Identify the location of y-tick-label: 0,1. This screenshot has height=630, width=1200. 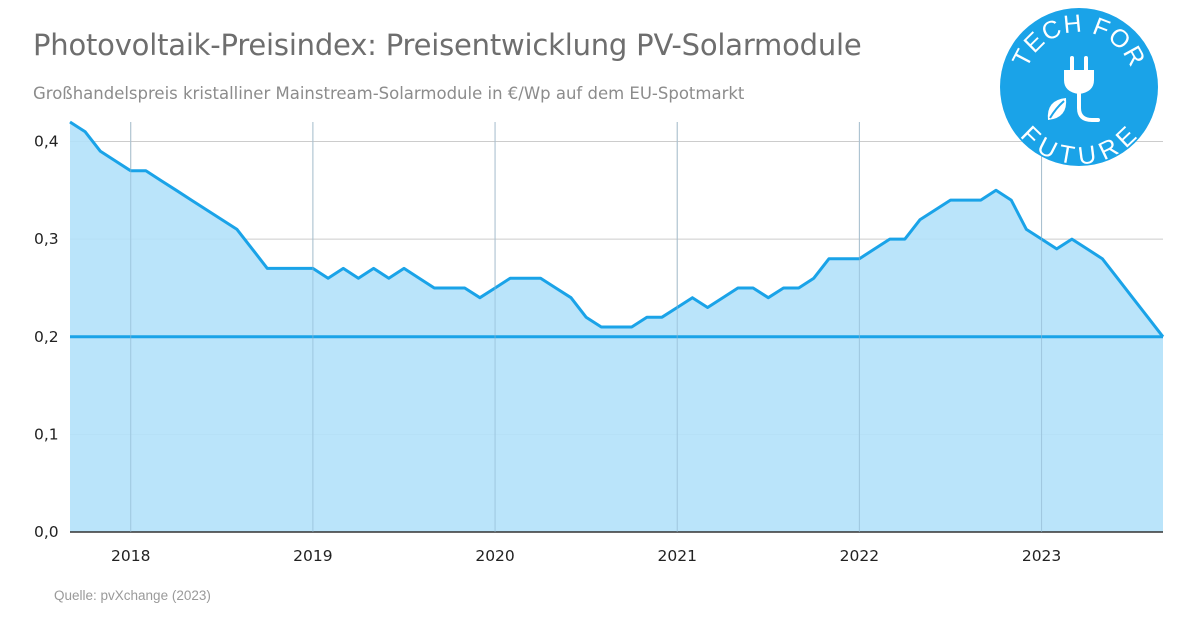
(46, 434).